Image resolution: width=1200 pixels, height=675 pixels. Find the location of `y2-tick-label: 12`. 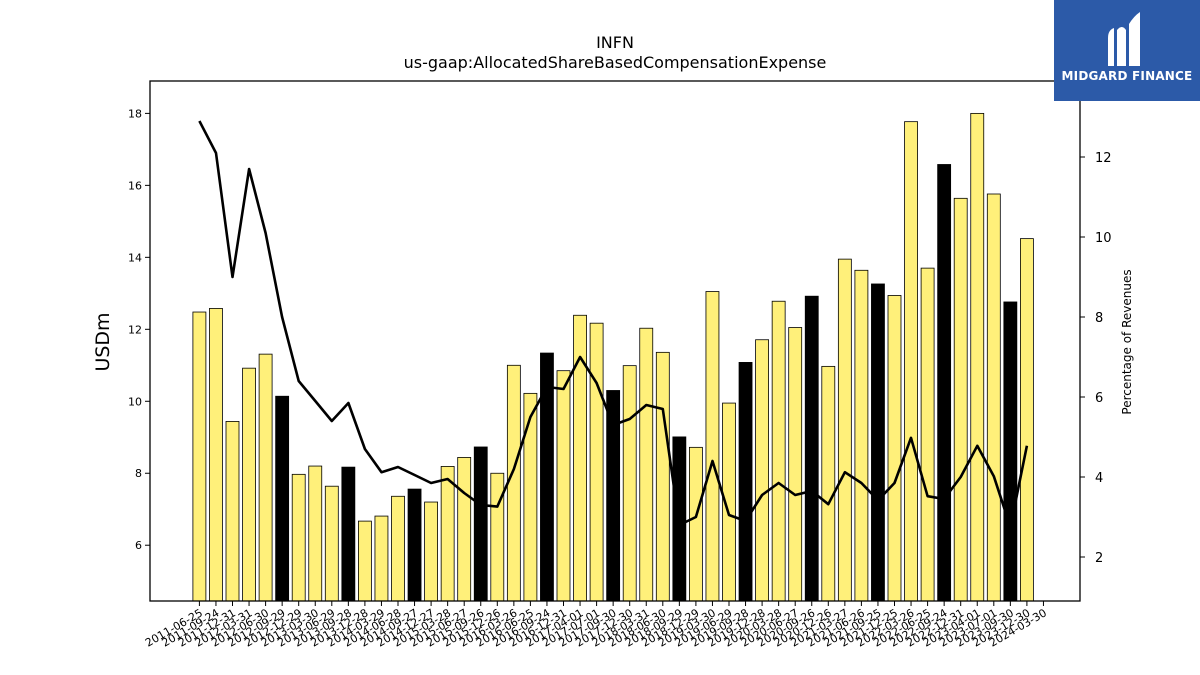

y2-tick-label: 12 is located at coordinates (1103, 158).